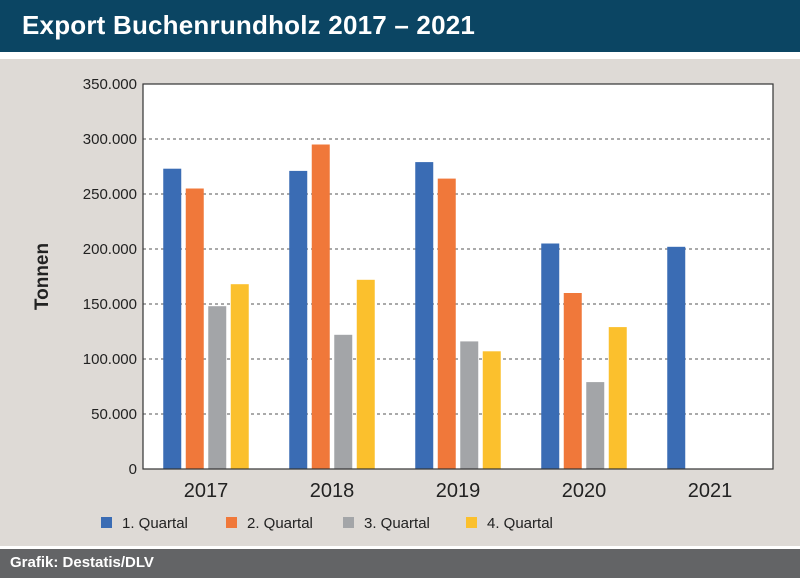  Describe the element at coordinates (400, 563) in the screenshot. I see `footer-bar: Grafik: Destatis/DLV` at that location.